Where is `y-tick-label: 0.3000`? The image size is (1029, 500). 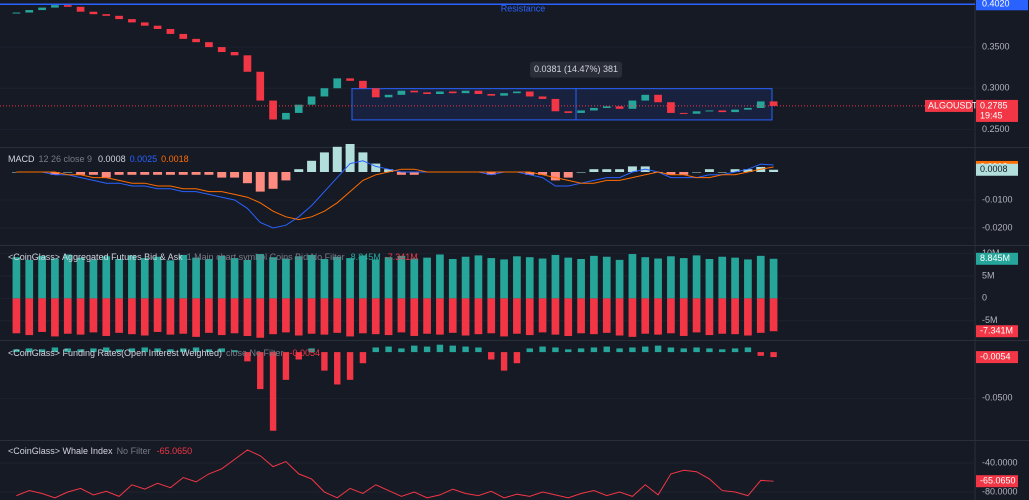 y-tick-label: 0.3000 is located at coordinates (996, 88).